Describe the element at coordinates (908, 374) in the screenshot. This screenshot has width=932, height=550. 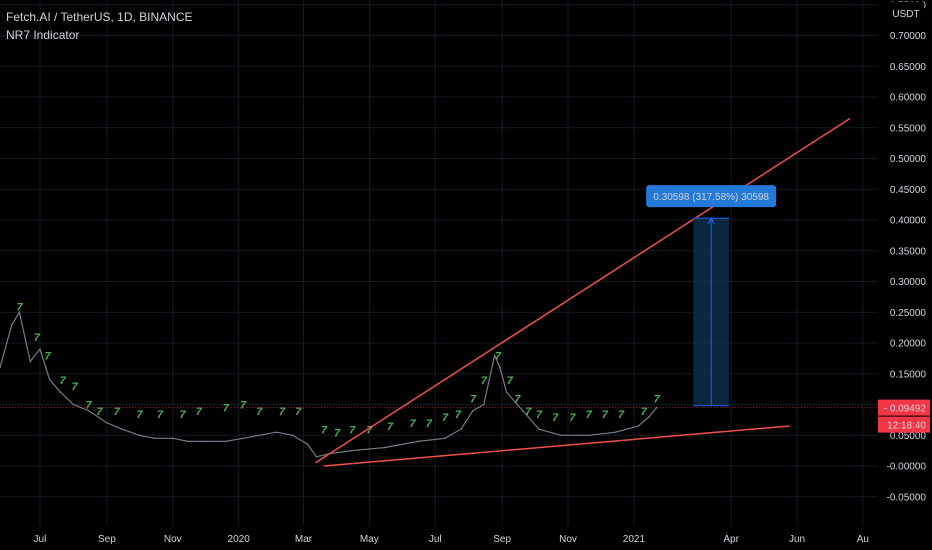
I see `price-tick-label: 0.15000` at that location.